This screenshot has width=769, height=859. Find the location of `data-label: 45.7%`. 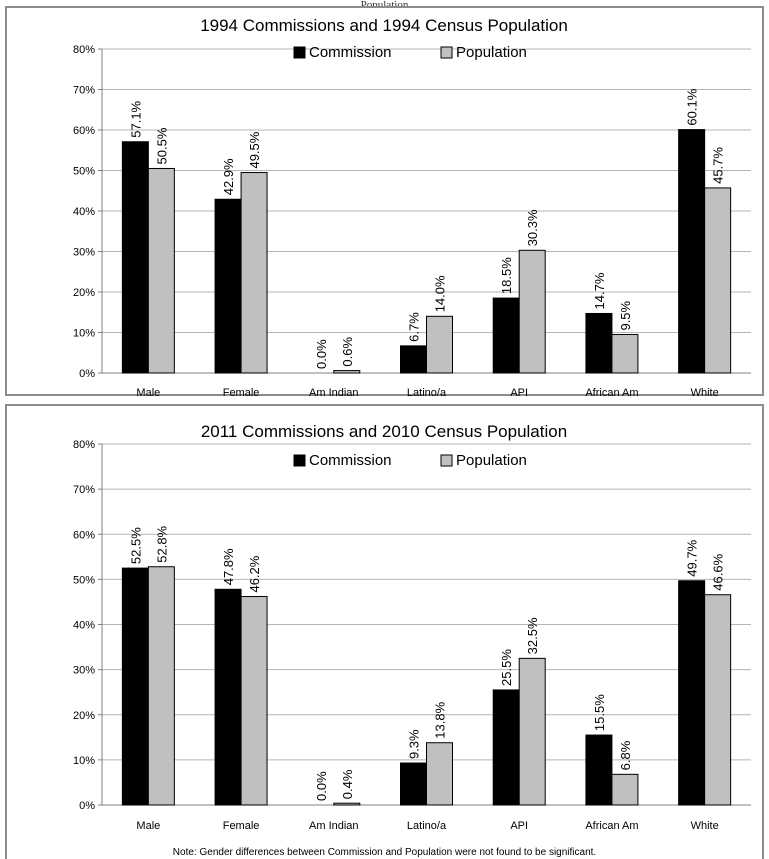

data-label: 45.7% is located at coordinates (718, 165).